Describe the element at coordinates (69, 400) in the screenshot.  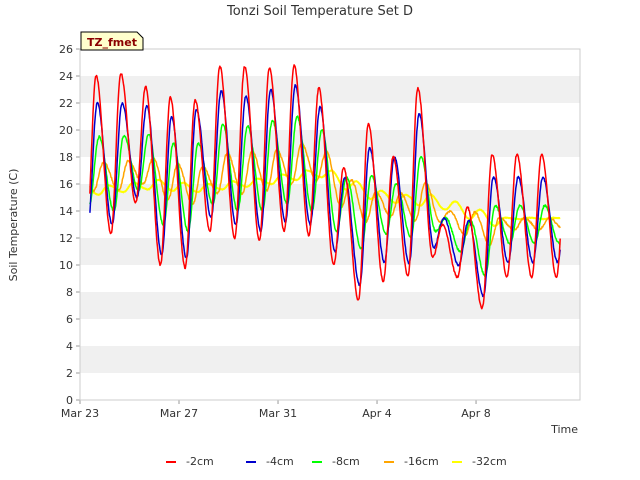
I see `y-tick-label: 0` at that location.